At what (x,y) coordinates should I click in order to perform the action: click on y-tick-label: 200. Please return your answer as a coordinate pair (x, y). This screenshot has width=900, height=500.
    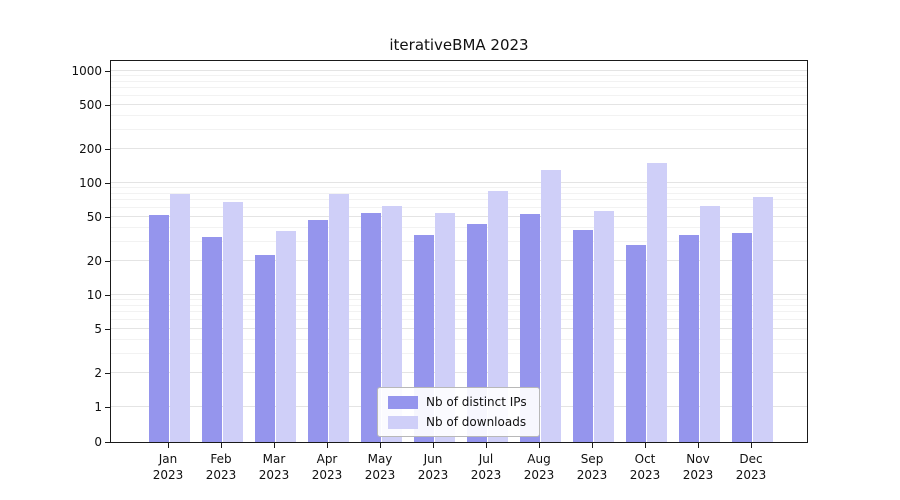
    Looking at the image, I should click on (90, 149).